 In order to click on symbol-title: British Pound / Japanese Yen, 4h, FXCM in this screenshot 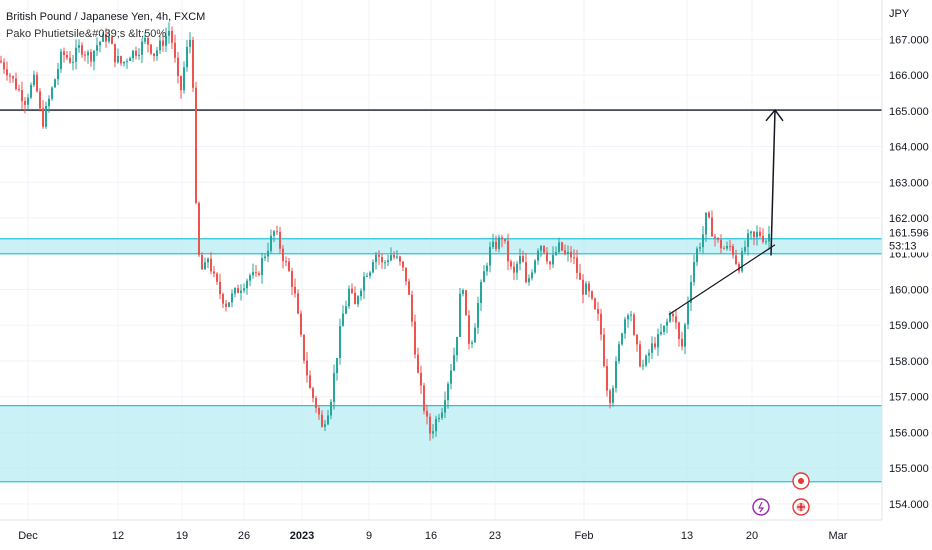, I will do `click(106, 17)`.